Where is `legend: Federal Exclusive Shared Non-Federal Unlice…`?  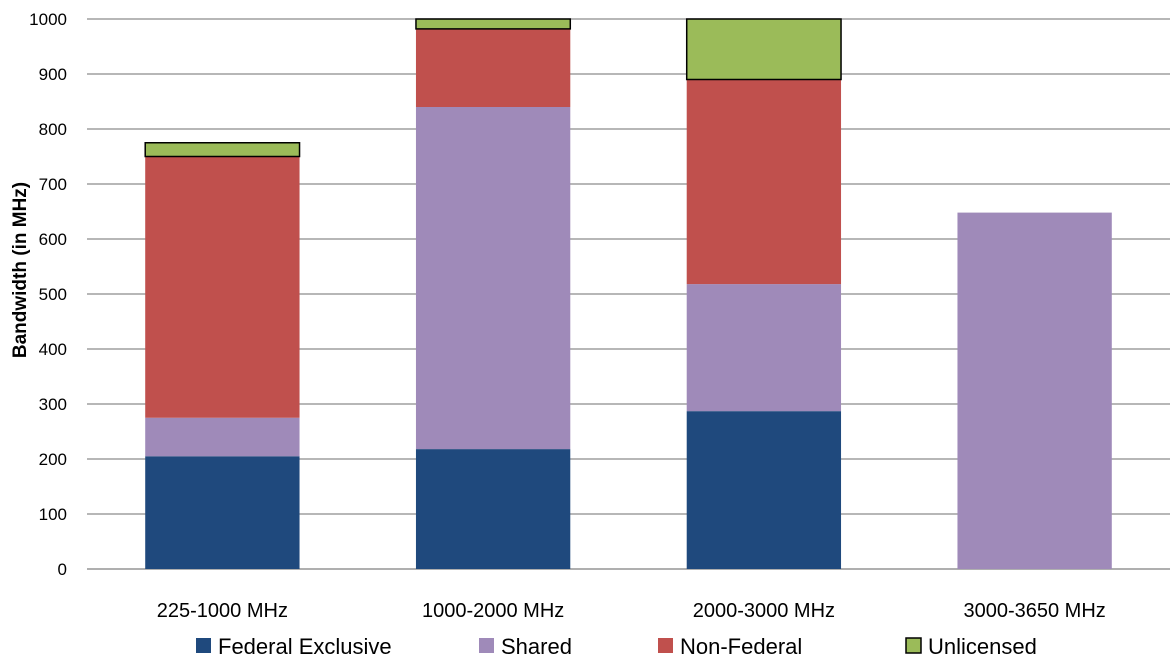
legend: Federal Exclusive Shared Non-Federal Unlice… is located at coordinates (616, 646).